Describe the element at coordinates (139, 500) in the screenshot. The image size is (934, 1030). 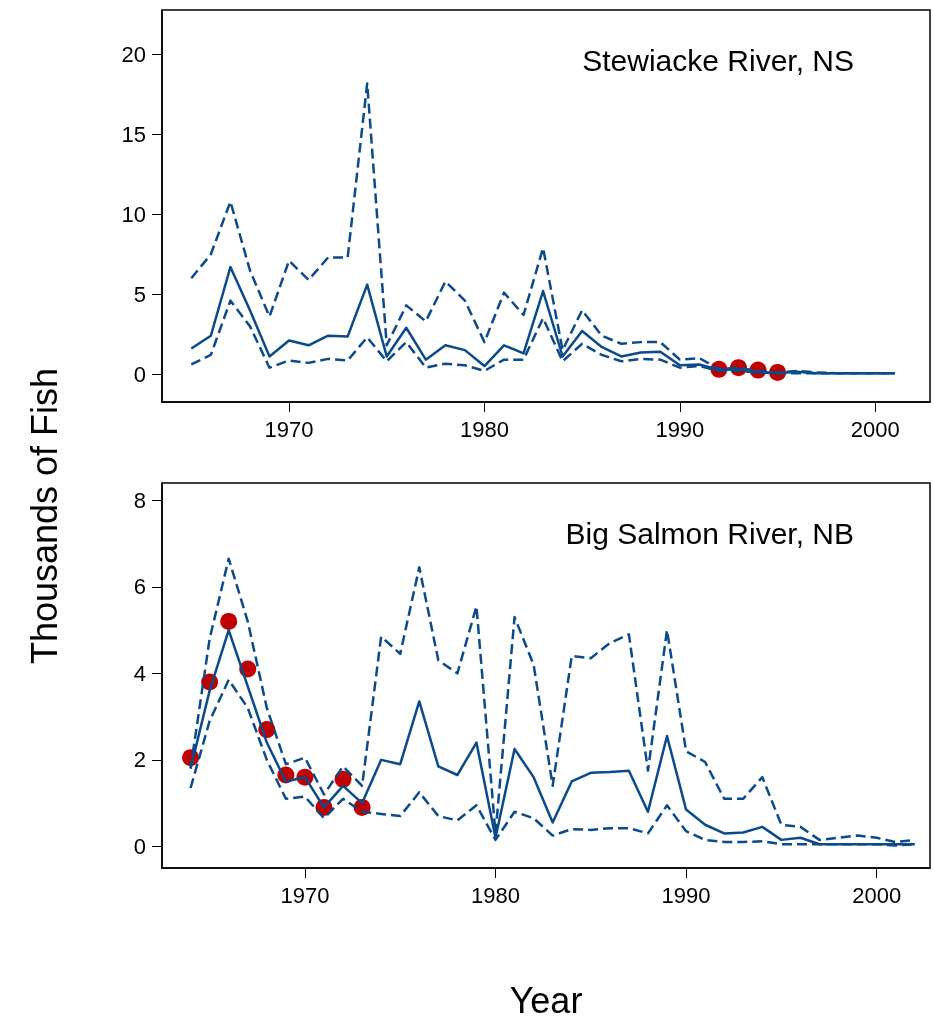
I see `y-tick-label: 8` at that location.